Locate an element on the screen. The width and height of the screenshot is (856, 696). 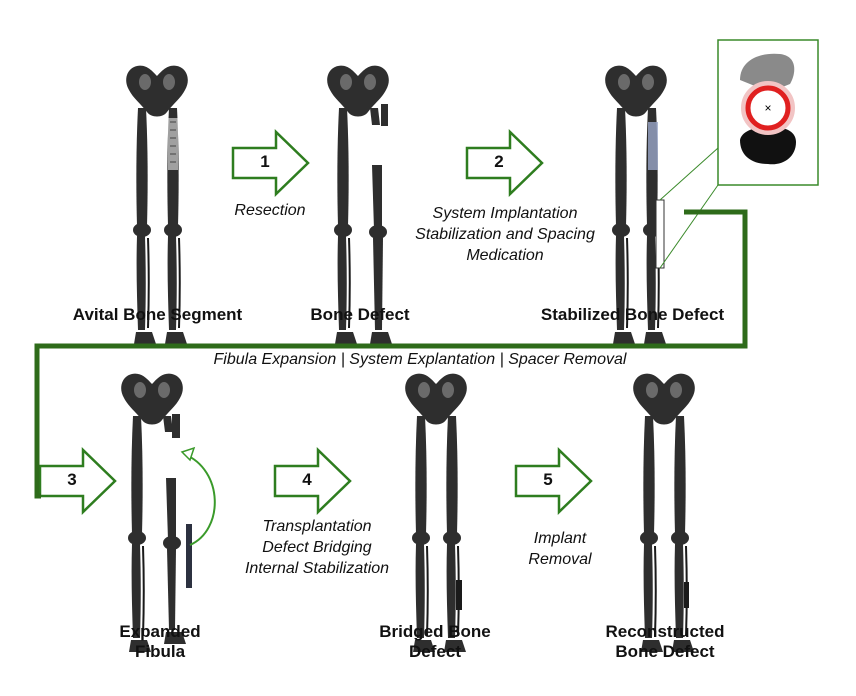
target-ring is located at coordinates (768, 108).